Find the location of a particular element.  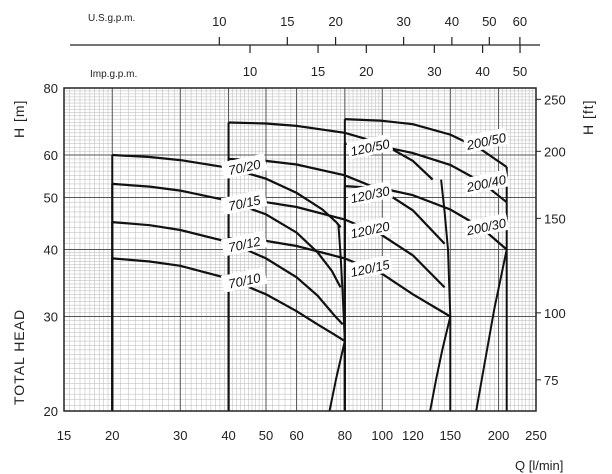

curve-drop-120-min is located at coordinates (440, 364).